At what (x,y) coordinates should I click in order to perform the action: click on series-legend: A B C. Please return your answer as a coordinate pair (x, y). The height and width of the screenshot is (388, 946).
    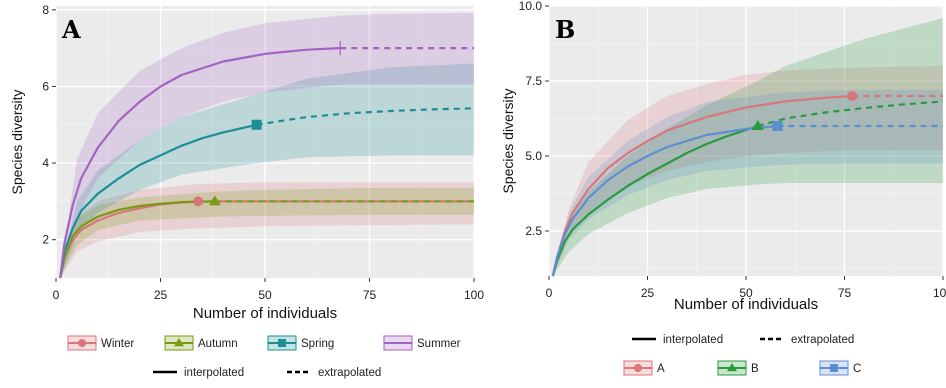
    Looking at the image, I should click on (742, 368).